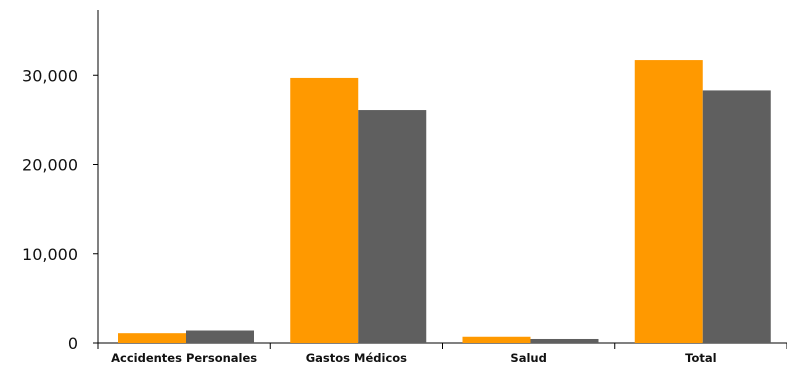 This screenshot has height=367, width=787. I want to click on y-tick-label: 30,000, so click(50, 75).